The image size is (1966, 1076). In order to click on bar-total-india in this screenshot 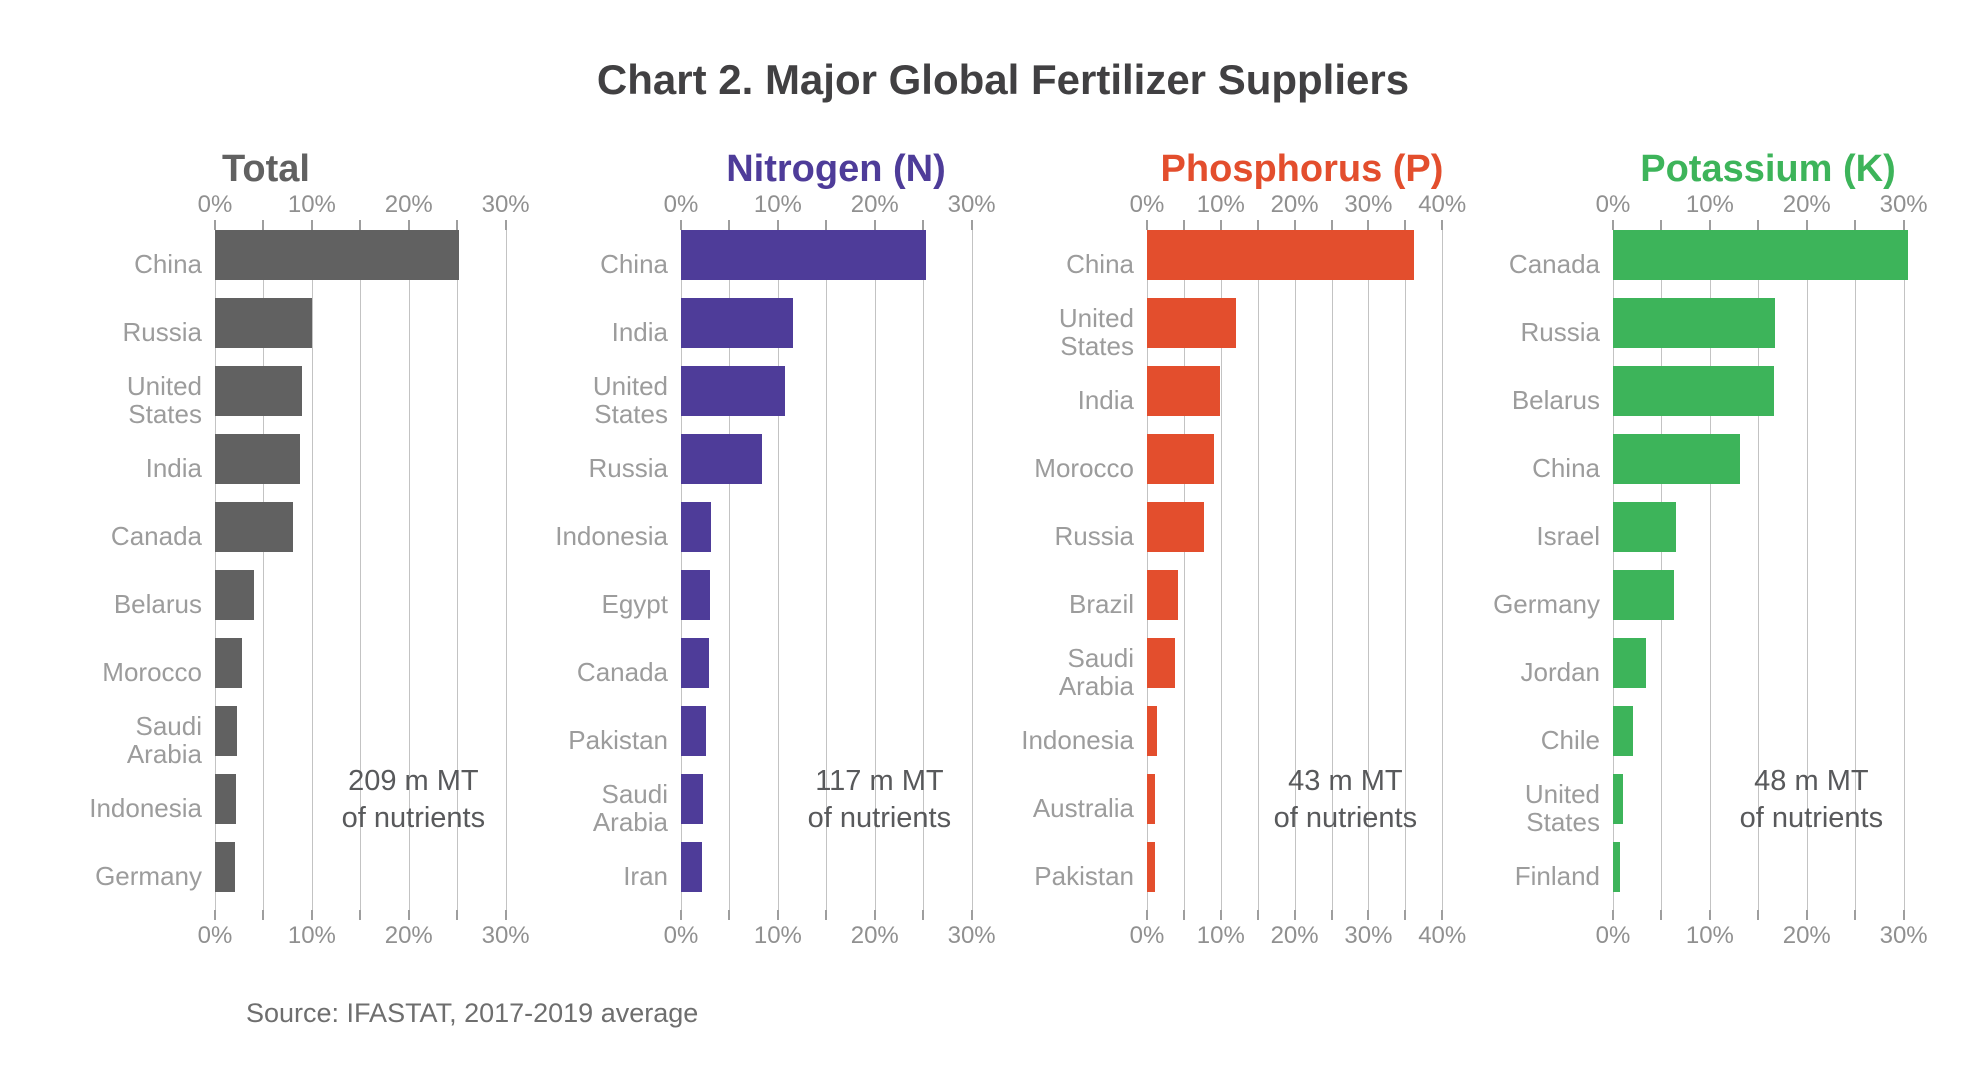, I will do `click(258, 459)`.